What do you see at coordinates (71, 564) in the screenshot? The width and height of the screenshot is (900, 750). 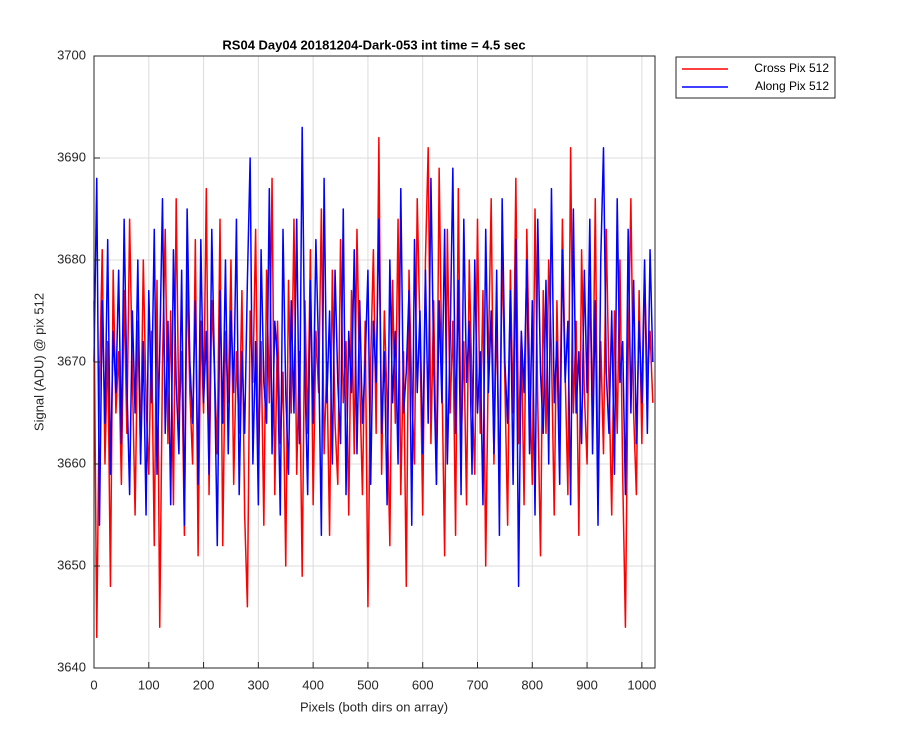 I see `y-tick-label: 3650` at bounding box center [71, 564].